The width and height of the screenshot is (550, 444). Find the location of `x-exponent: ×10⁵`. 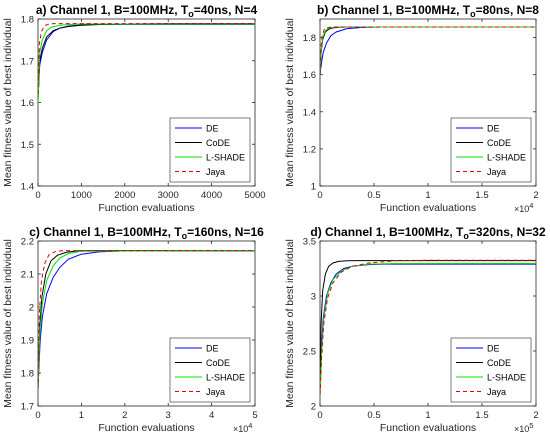

x-exponent: ×10⁵ is located at coordinates (523, 427).